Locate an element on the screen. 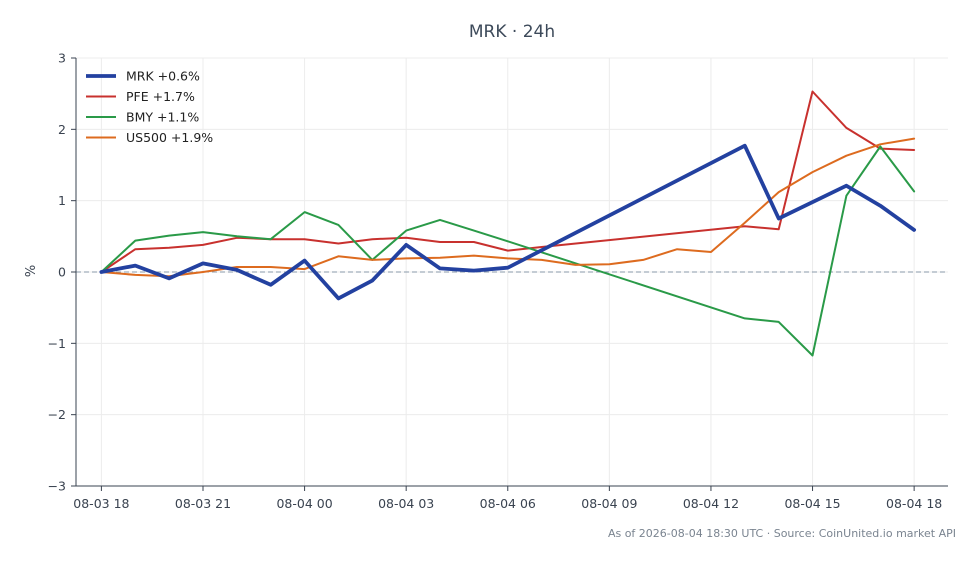 The image size is (980, 564). legend-label: MRK +0.6% is located at coordinates (163, 76).